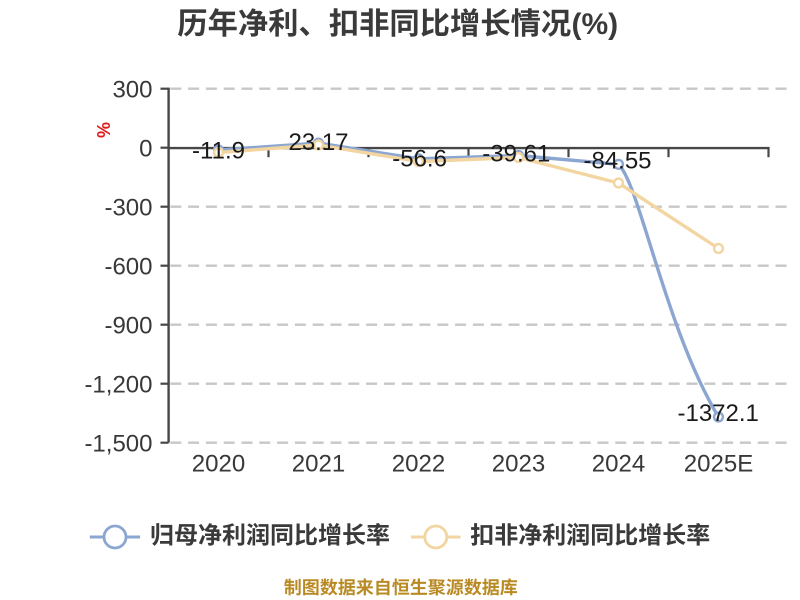  Describe the element at coordinates (516, 153) in the screenshot. I see `svg-text: -39.61` at that location.